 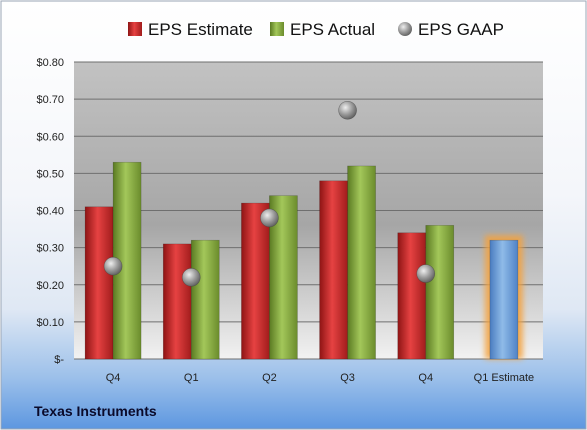 I want to click on x-axis-ticks: Q4 Q1 Q2 Q3 Q4 Q1 Estimate, so click(x=320, y=378).